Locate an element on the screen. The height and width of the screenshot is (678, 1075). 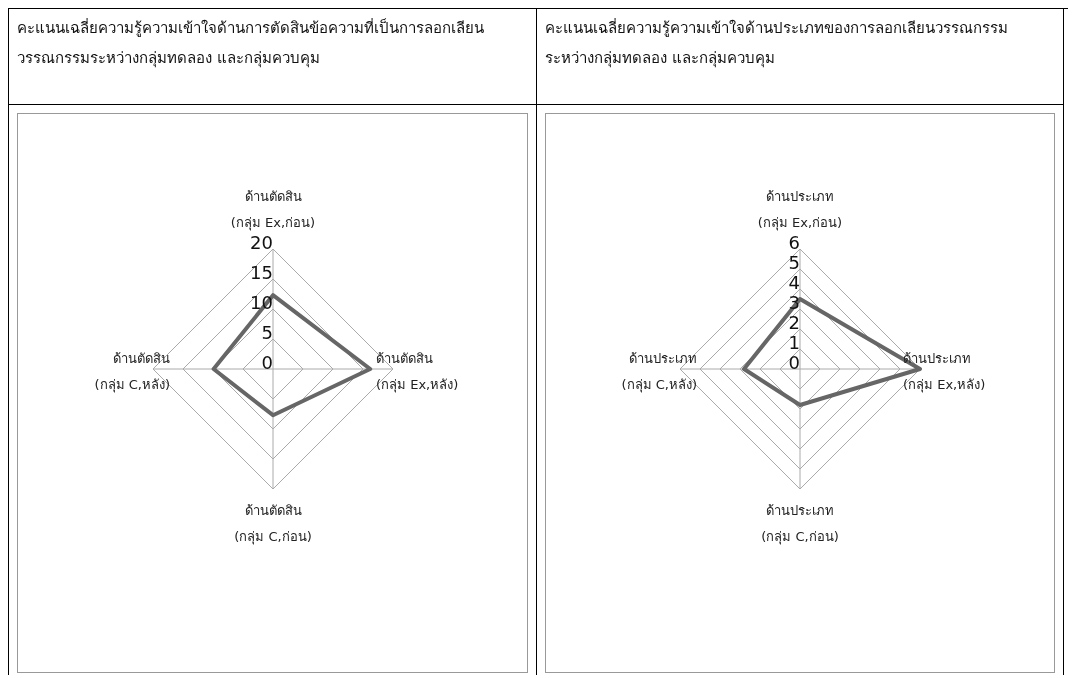
spoke-label: ด้านตัดสิน (กลุ่ม C,ก่อน) is located at coordinates (272, 524).